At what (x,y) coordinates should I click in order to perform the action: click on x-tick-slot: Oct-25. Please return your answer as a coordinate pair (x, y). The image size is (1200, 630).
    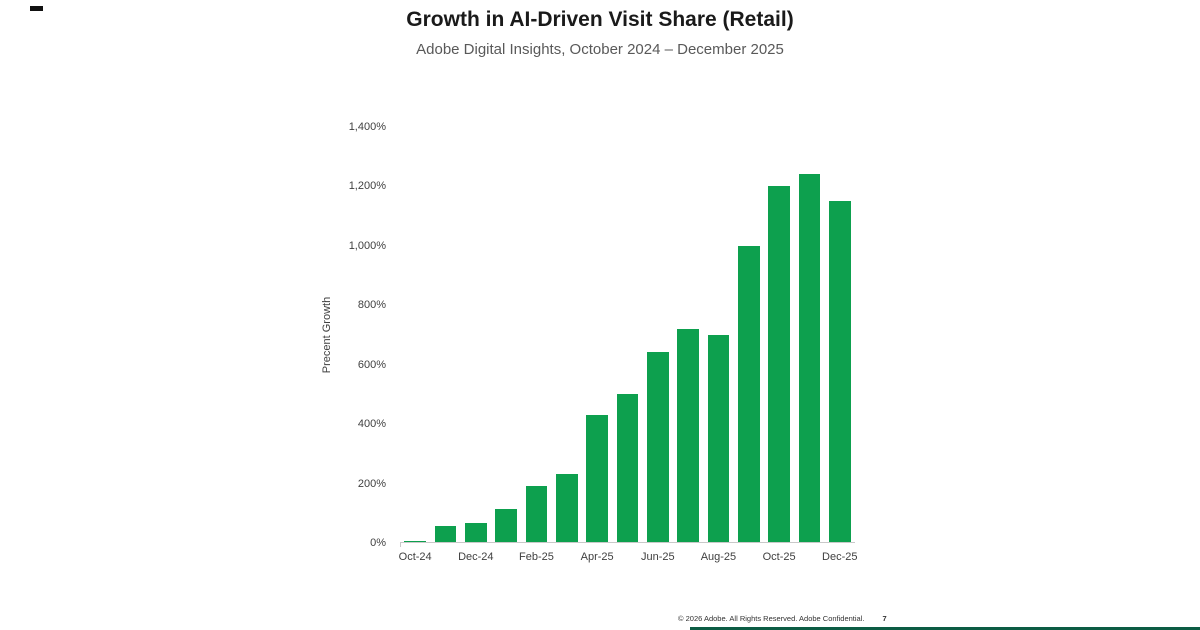
    Looking at the image, I should click on (779, 559).